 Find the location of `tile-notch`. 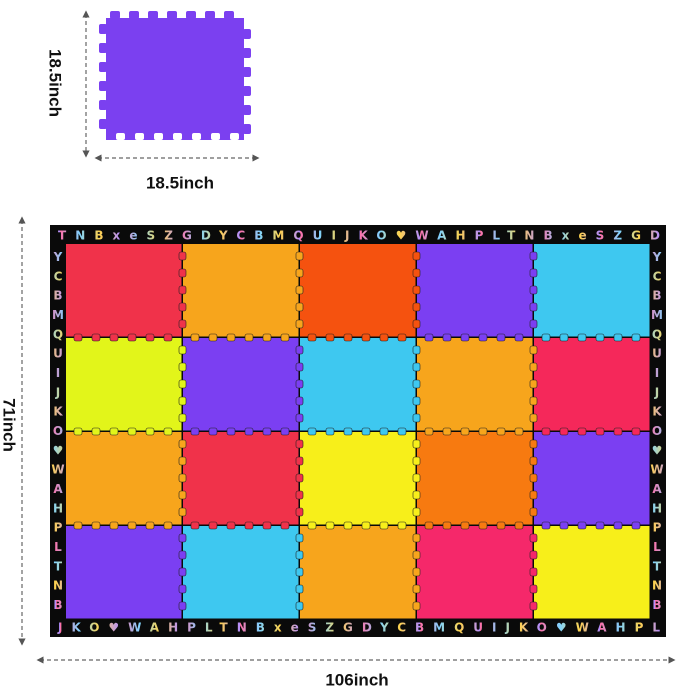

tile-notch is located at coordinates (158, 136).